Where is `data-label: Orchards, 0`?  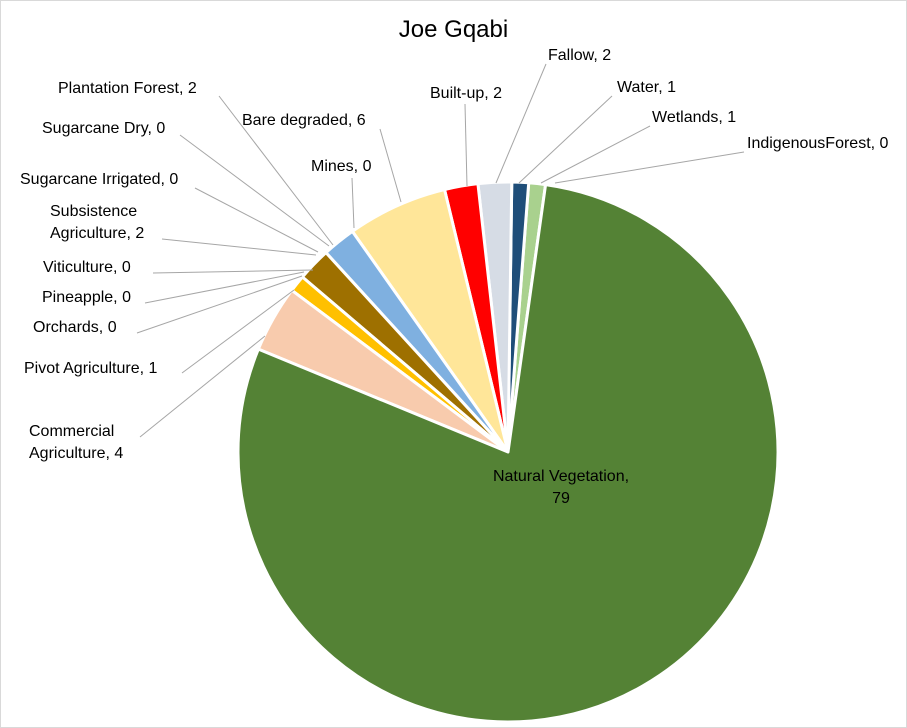
data-label: Orchards, 0 is located at coordinates (75, 327).